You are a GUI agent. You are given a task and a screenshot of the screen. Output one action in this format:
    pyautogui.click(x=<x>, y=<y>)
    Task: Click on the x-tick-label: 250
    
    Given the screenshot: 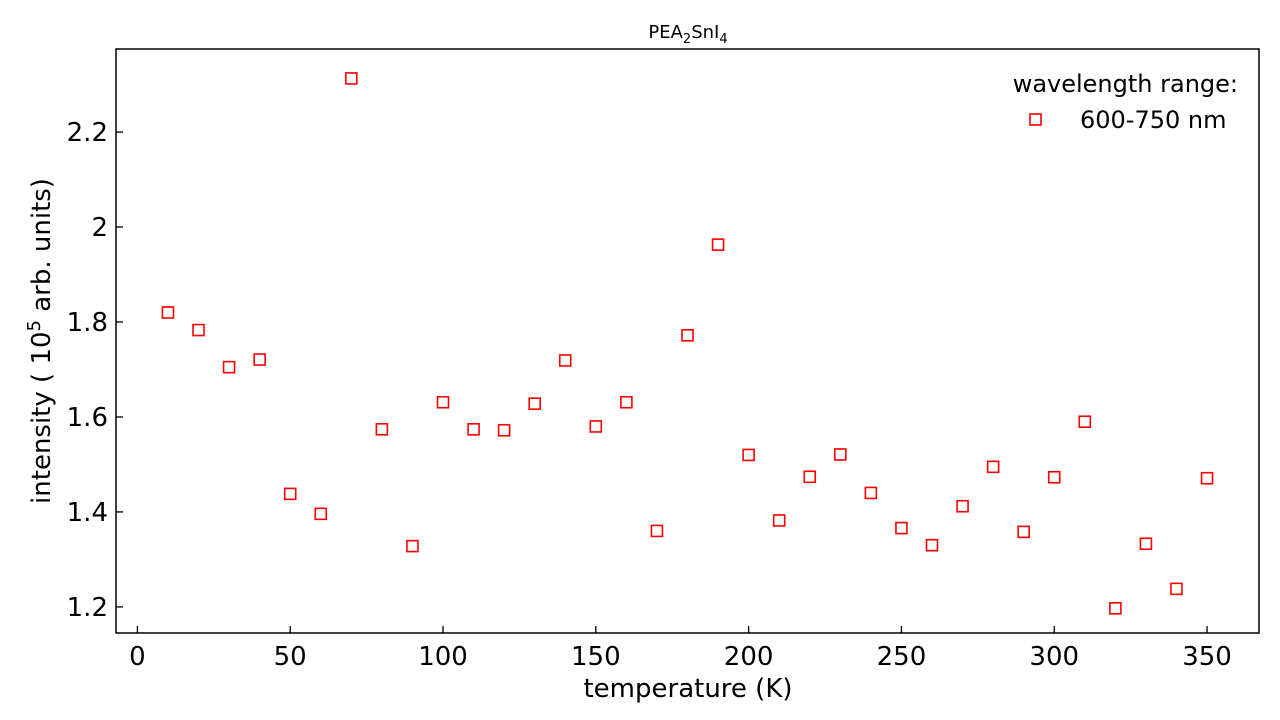 What is the action you would take?
    pyautogui.click(x=902, y=657)
    